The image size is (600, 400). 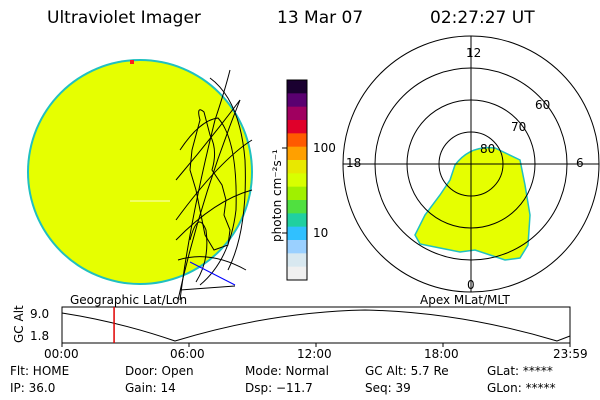 I want to click on date-label: 13 Mar 07, so click(x=320, y=18).